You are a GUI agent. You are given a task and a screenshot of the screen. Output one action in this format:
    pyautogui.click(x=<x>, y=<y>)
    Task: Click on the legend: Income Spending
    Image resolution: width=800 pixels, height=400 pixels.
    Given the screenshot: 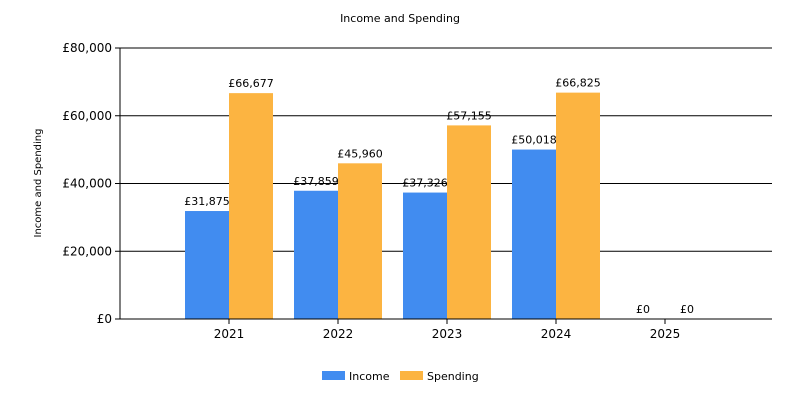 What is the action you would take?
    pyautogui.click(x=400, y=376)
    